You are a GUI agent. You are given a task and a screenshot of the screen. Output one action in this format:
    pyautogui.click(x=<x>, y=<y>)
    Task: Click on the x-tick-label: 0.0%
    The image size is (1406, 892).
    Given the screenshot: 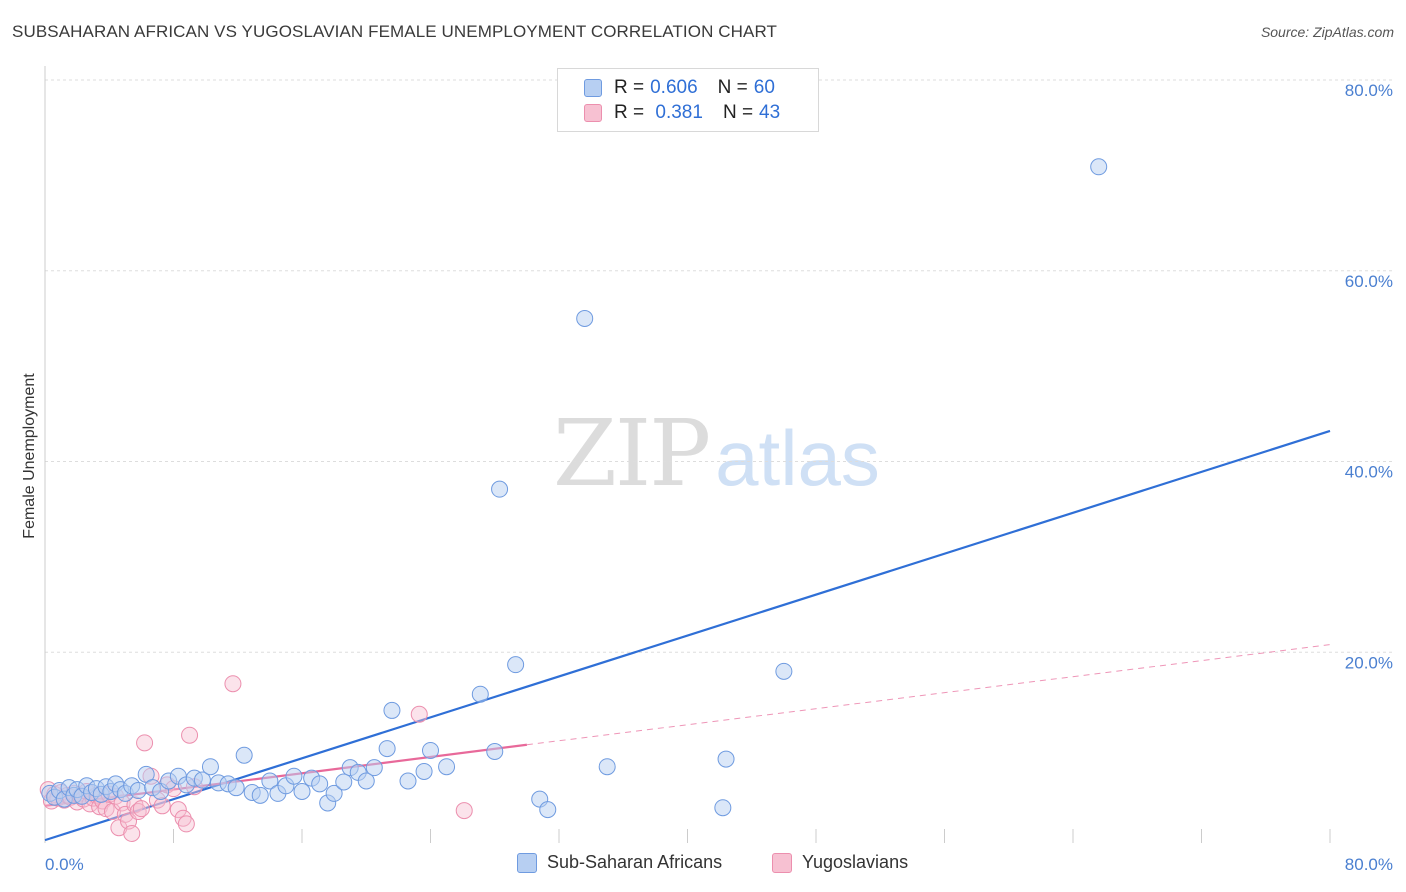 What is the action you would take?
    pyautogui.click(x=64, y=864)
    